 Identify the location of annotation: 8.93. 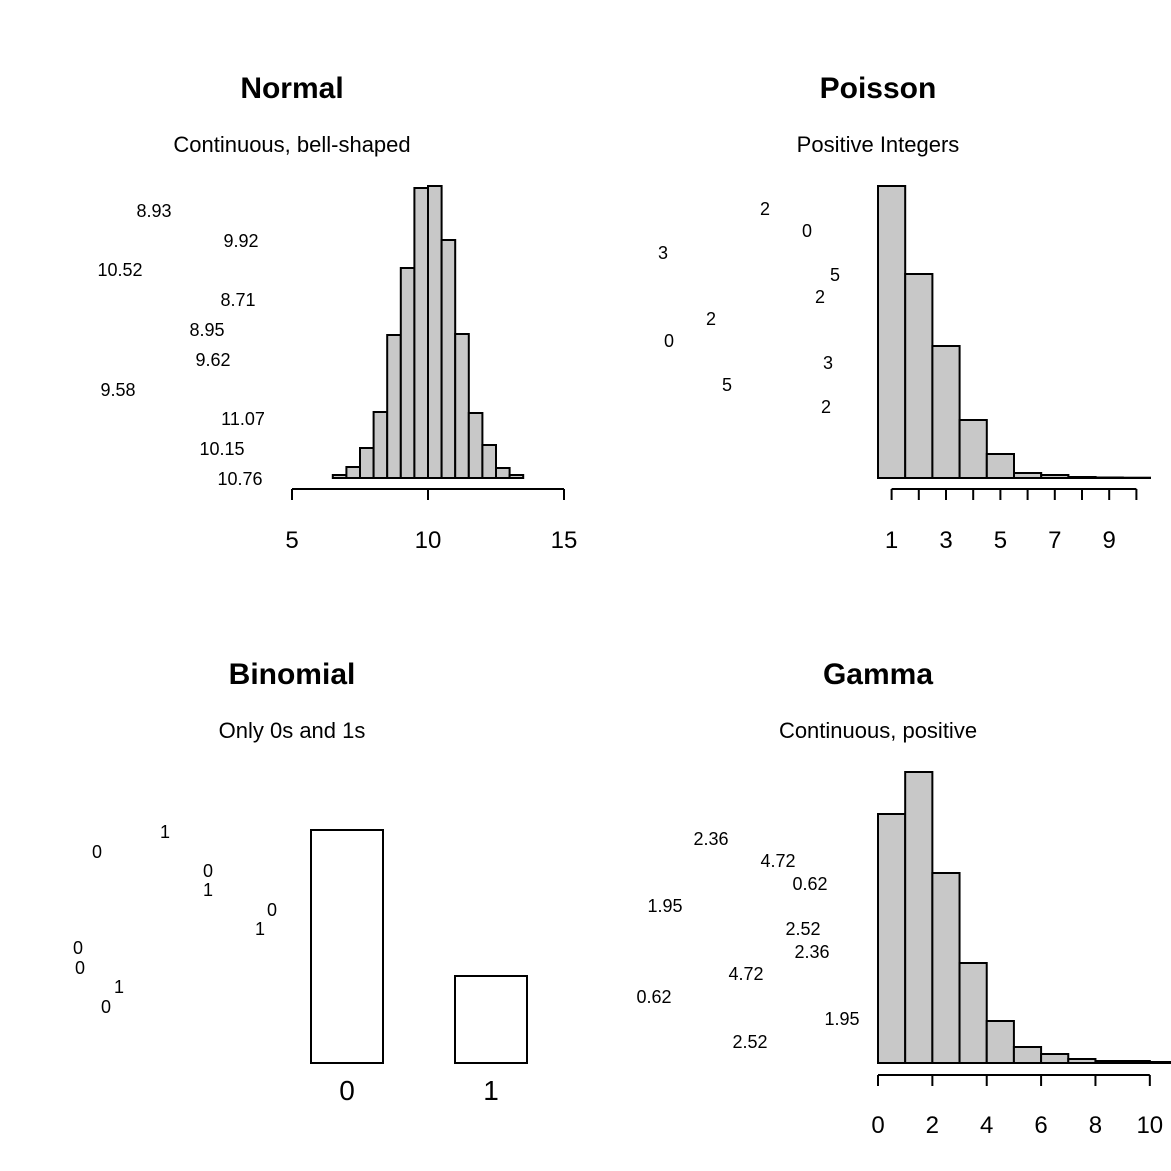
(153, 211).